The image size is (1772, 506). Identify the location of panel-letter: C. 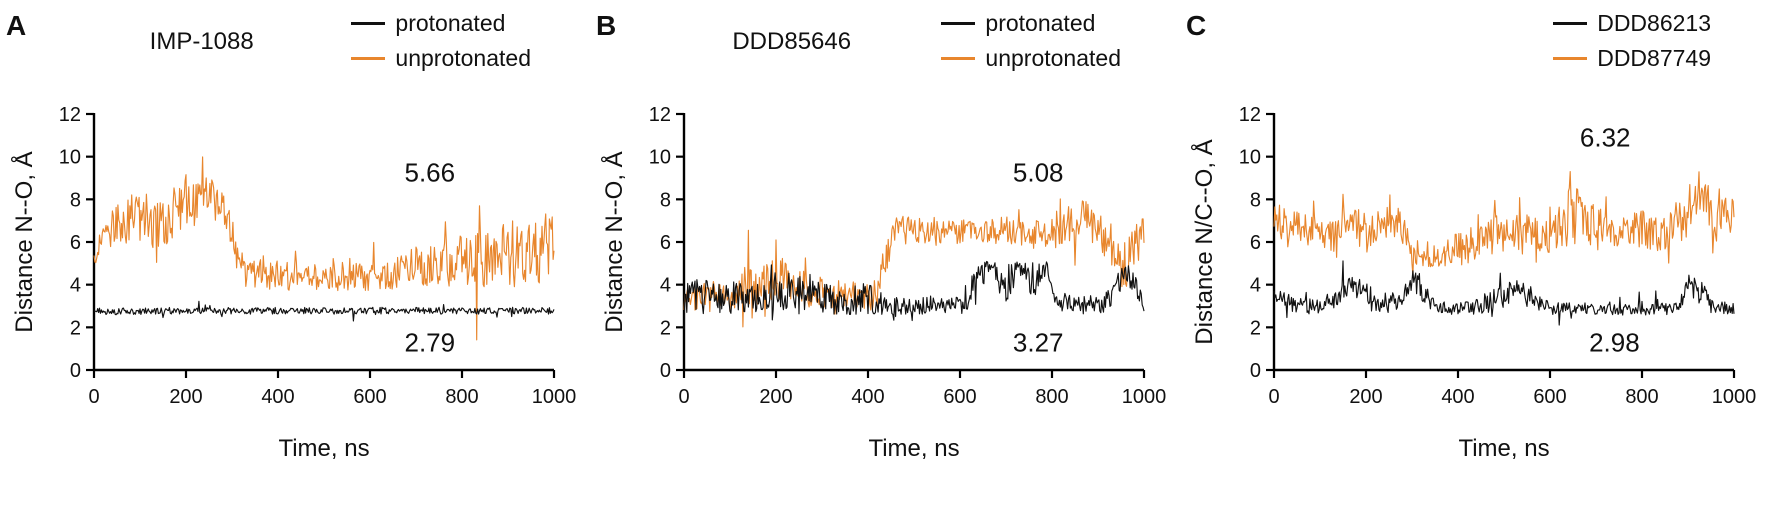
(1196, 25).